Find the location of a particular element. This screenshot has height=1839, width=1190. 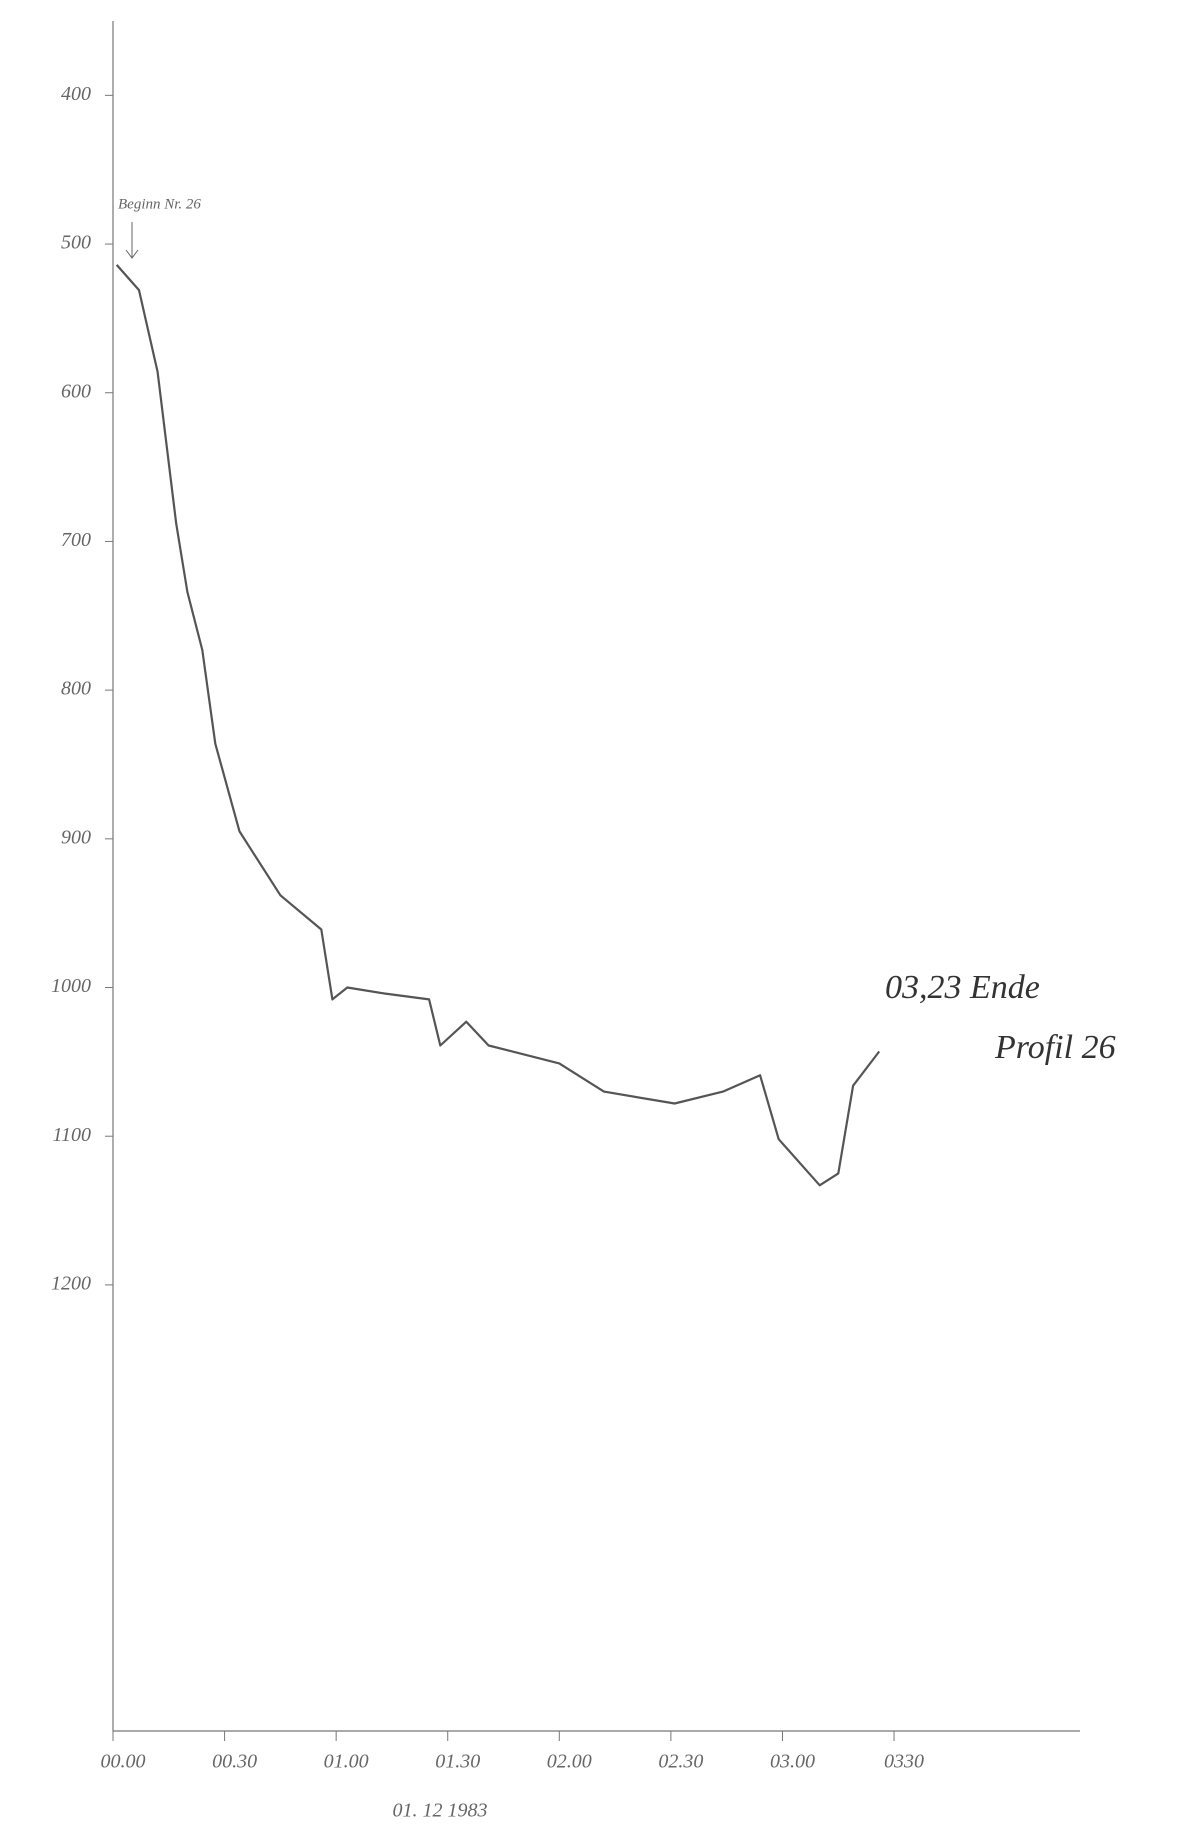

y-tick-label: 400 is located at coordinates (76, 94).